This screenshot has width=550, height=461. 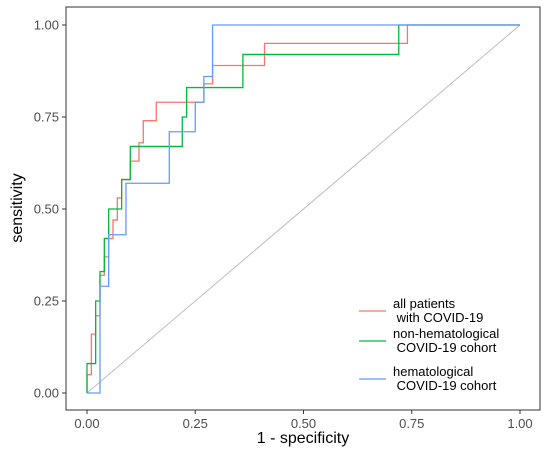 I want to click on x-tick-label: 0.50, so click(x=303, y=423).